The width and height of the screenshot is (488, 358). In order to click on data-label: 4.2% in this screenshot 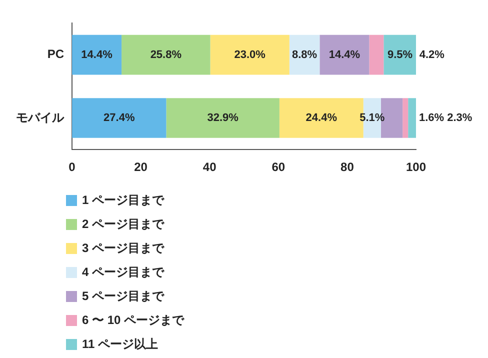, I will do `click(432, 54)`.